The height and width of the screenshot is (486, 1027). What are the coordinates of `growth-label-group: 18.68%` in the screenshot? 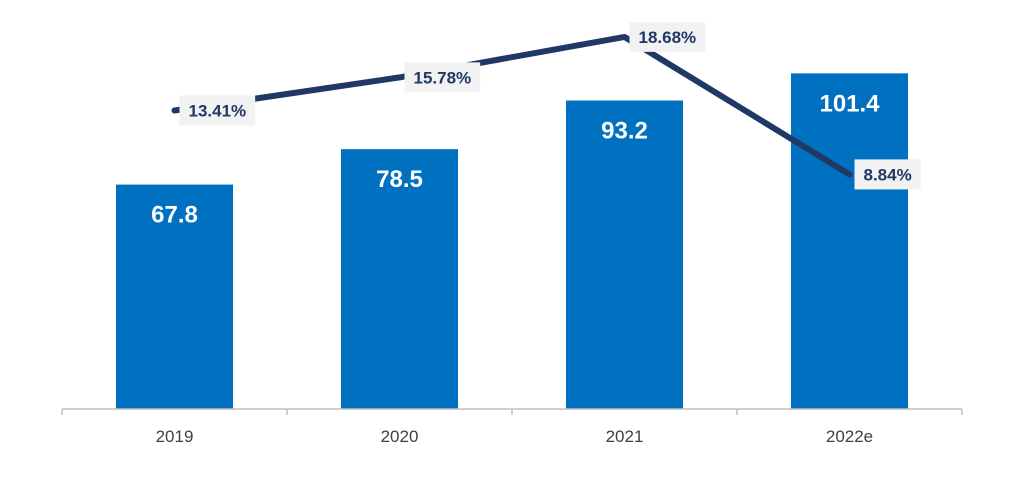 It's located at (667, 36).